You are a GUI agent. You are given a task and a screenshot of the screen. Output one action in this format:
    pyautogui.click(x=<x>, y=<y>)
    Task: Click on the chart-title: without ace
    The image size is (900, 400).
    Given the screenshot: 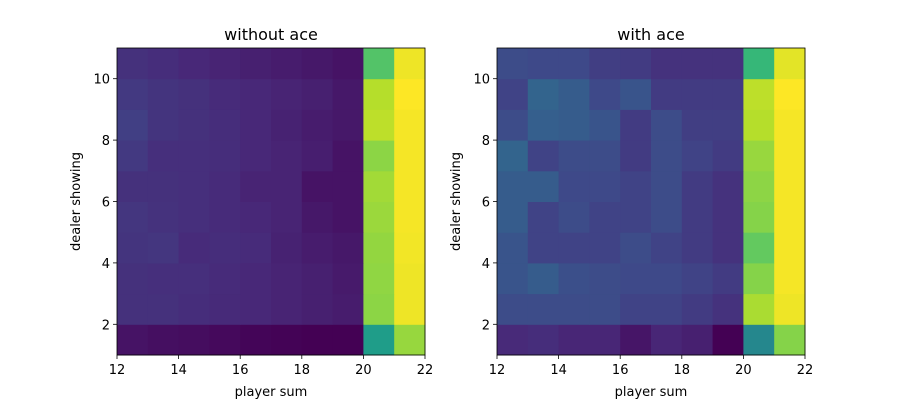 What is the action you would take?
    pyautogui.click(x=271, y=34)
    